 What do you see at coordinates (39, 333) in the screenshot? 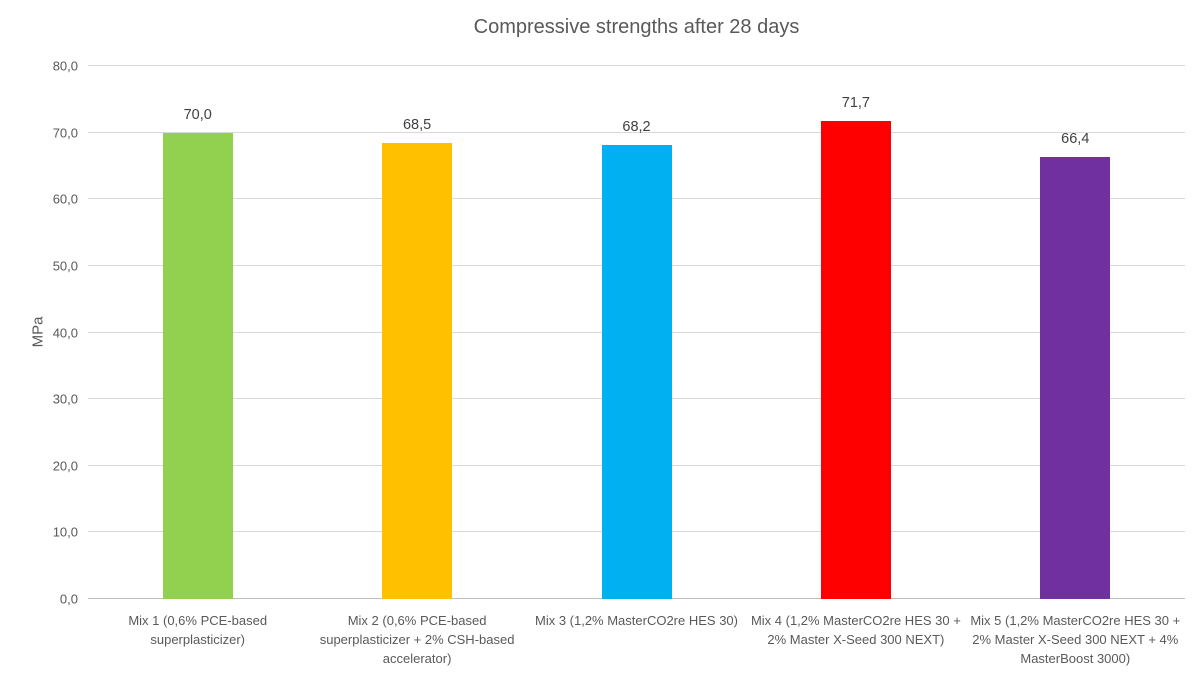
I see `y-axis-tick-labels: 0,0 10,0 20,0 30,0 40,0 50,0 60,0 70,0 80,0` at bounding box center [39, 333].